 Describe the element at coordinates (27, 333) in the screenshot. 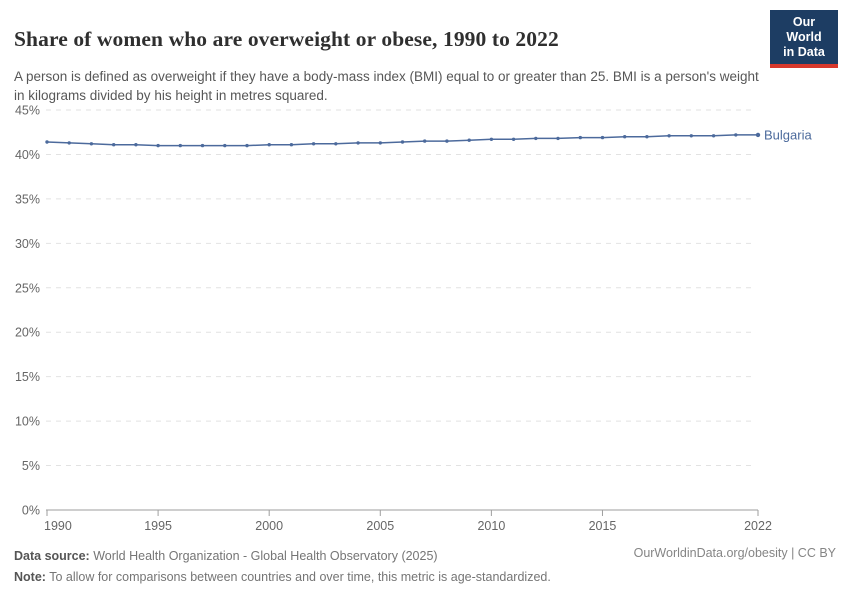

I see `y-tick-label: 20%` at that location.